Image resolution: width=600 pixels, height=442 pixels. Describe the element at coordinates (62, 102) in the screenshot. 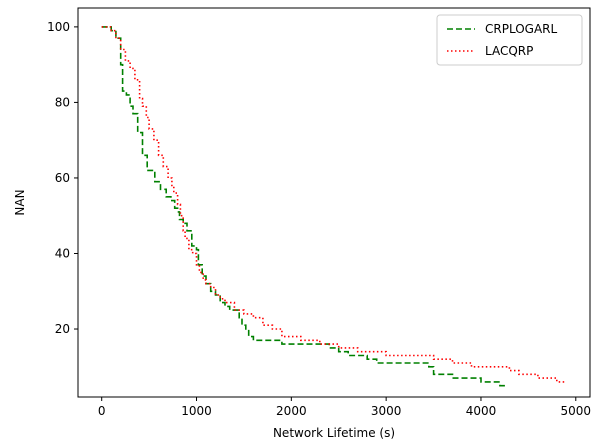

I see `y-tick-label: 80` at that location.